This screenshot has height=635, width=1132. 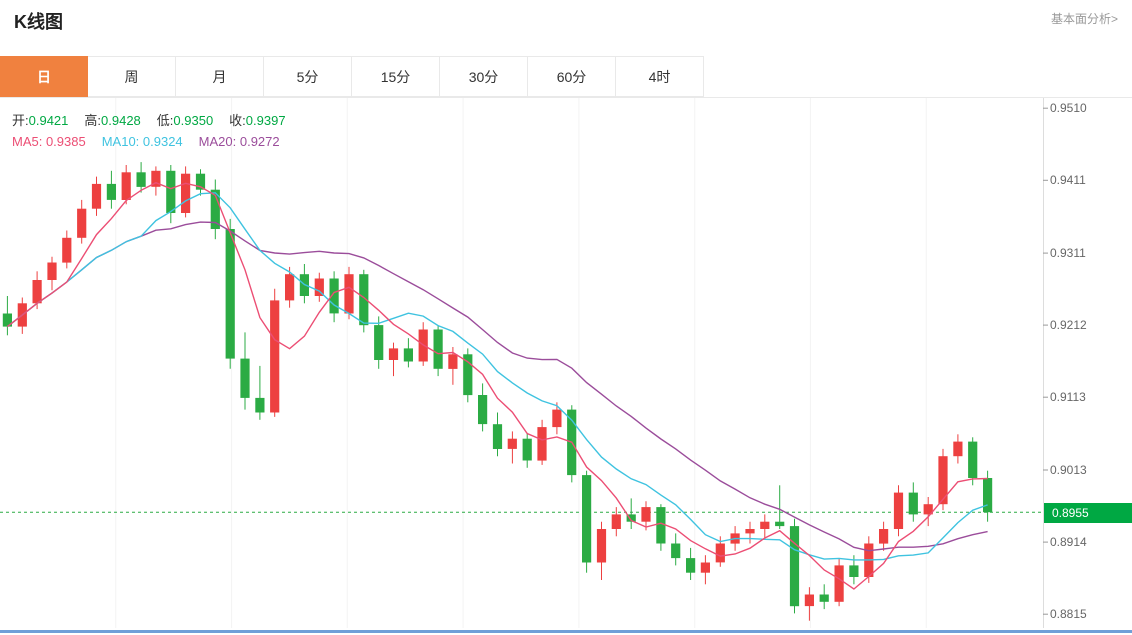 I want to click on ohlc-legend: 开:0.9421 高:0.9428 低:0.9350 收:0.9397, so click(x=157, y=119).